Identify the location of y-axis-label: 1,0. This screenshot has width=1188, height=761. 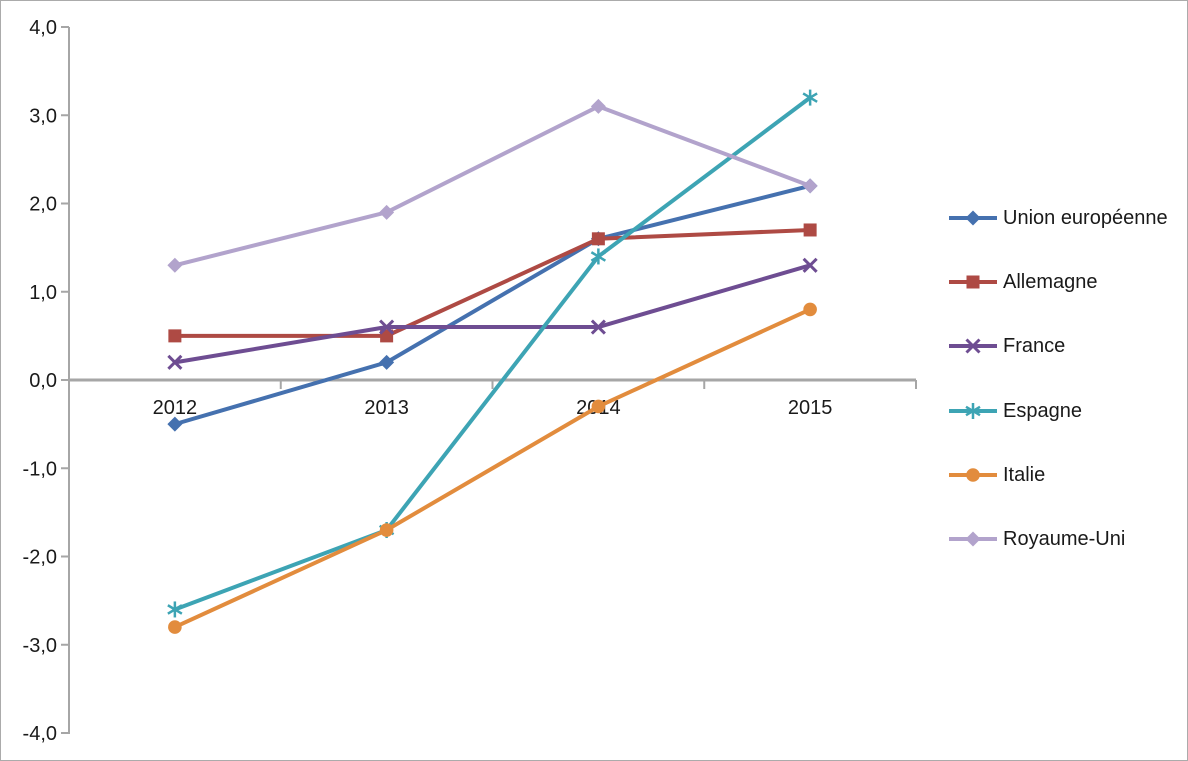
(43, 293).